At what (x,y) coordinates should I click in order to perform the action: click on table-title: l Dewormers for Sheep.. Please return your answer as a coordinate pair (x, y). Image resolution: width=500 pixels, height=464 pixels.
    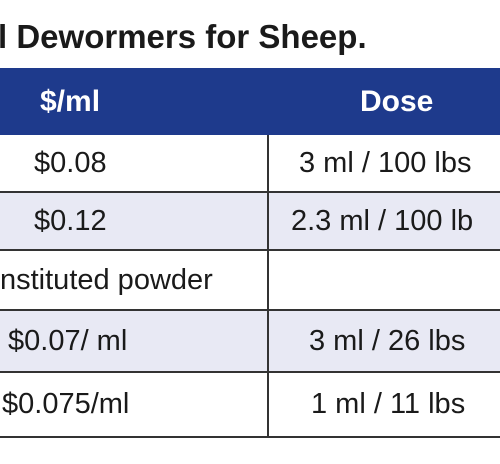
    Looking at the image, I should click on (183, 36).